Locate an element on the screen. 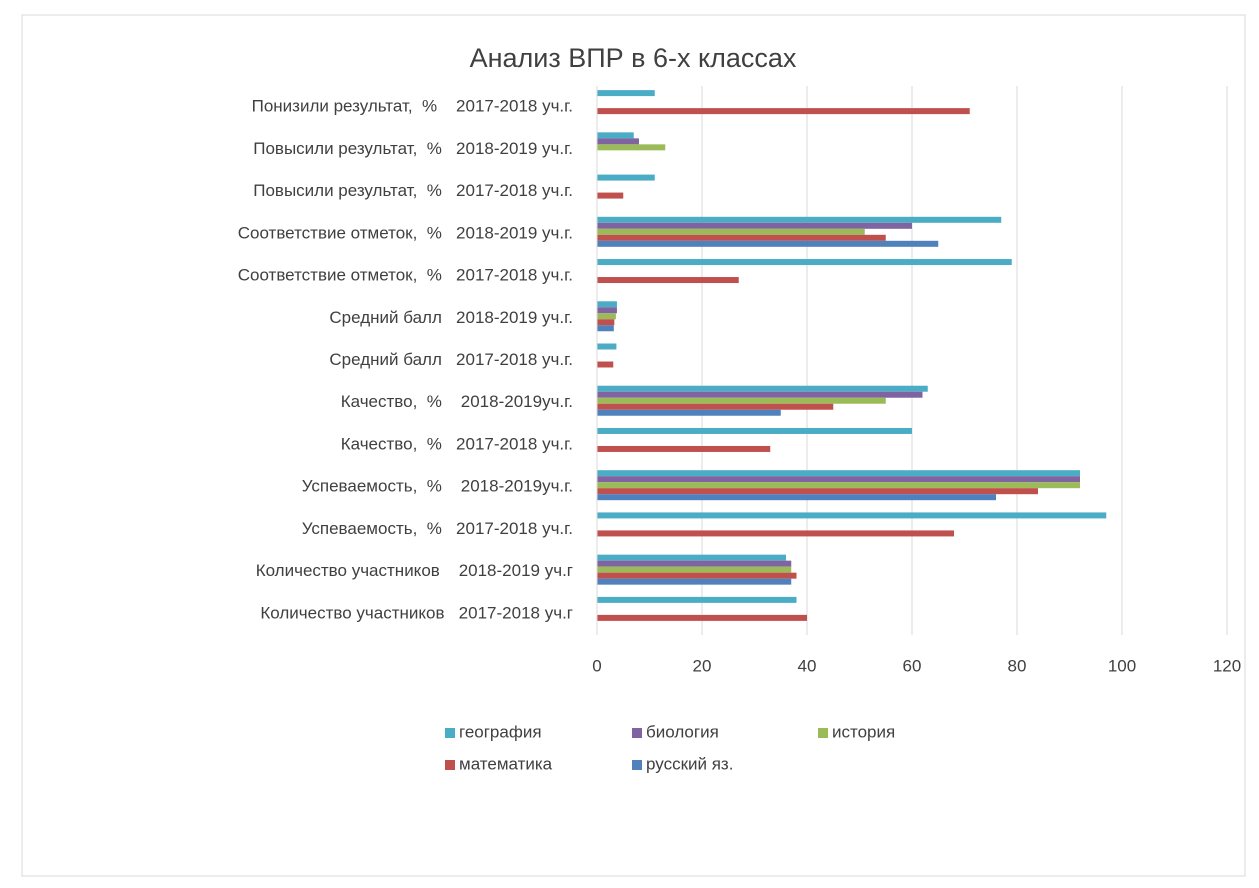 This screenshot has width=1259, height=888. y-tick-label: Успеваемость, % 2017-2018 уч.г. is located at coordinates (437, 528).